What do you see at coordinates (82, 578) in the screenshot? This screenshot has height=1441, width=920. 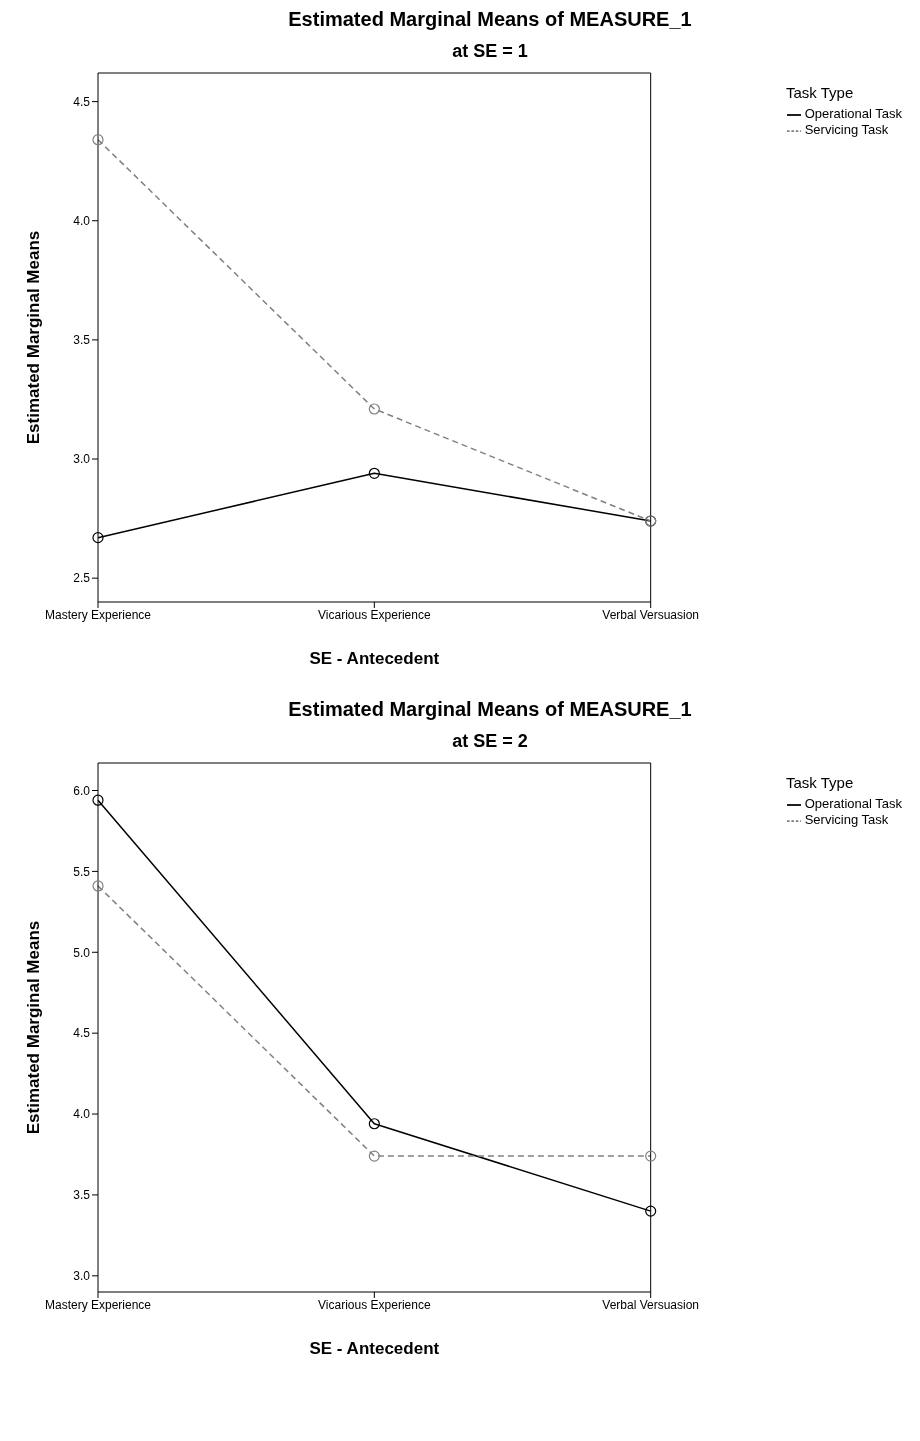 I see `y-tick-label: 2.5` at bounding box center [82, 578].